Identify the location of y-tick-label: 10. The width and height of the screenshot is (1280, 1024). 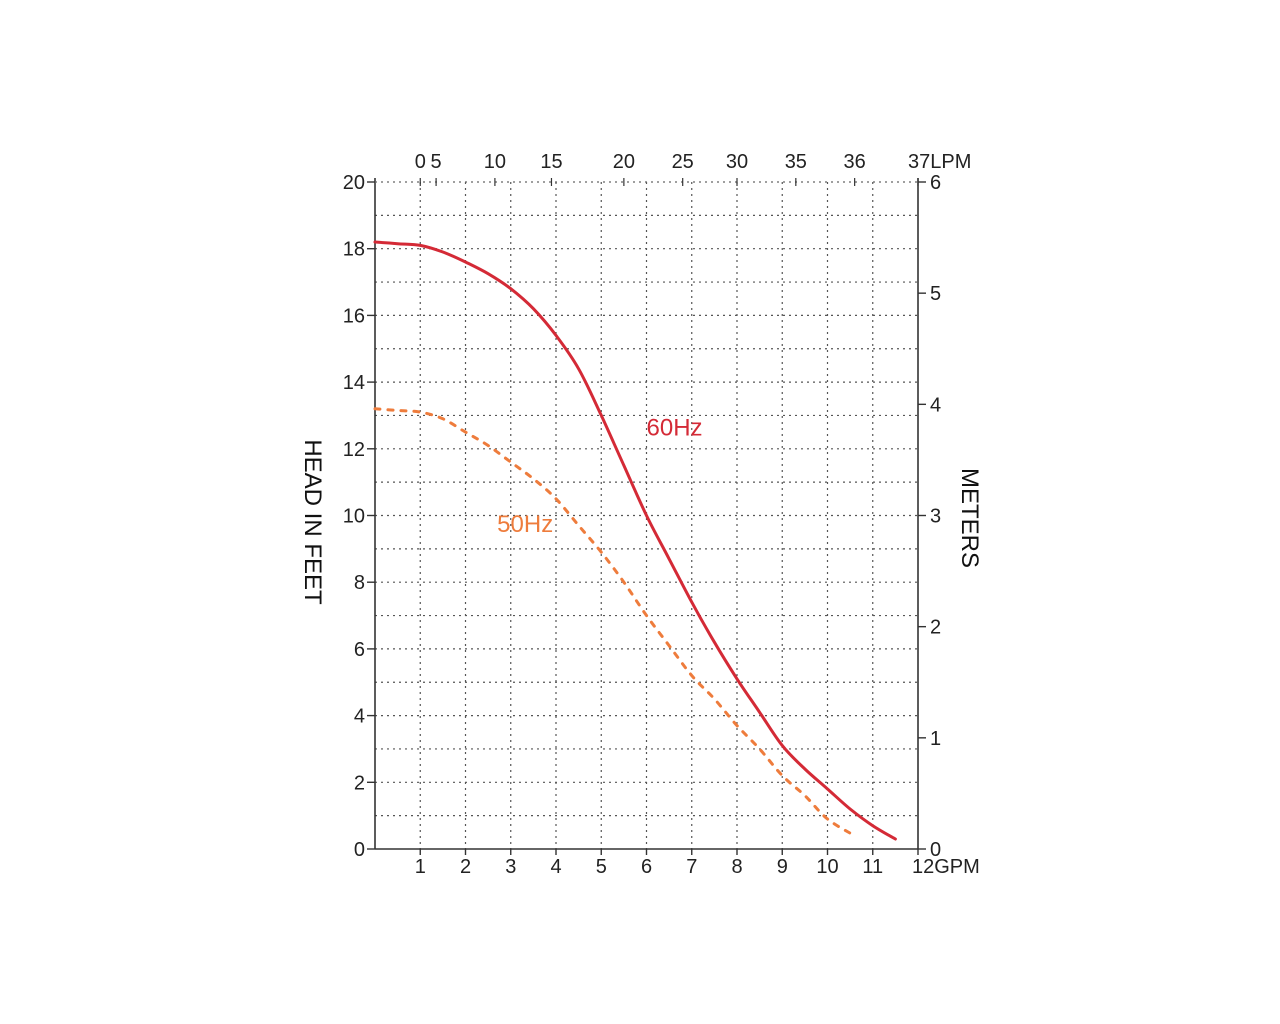
(354, 517).